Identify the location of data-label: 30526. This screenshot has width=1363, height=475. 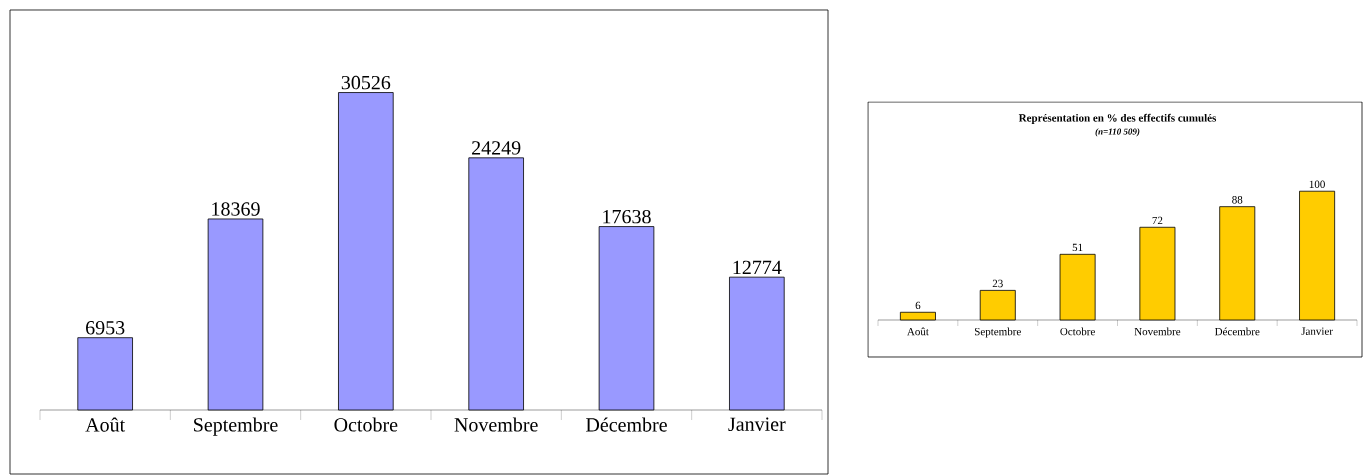
(366, 82).